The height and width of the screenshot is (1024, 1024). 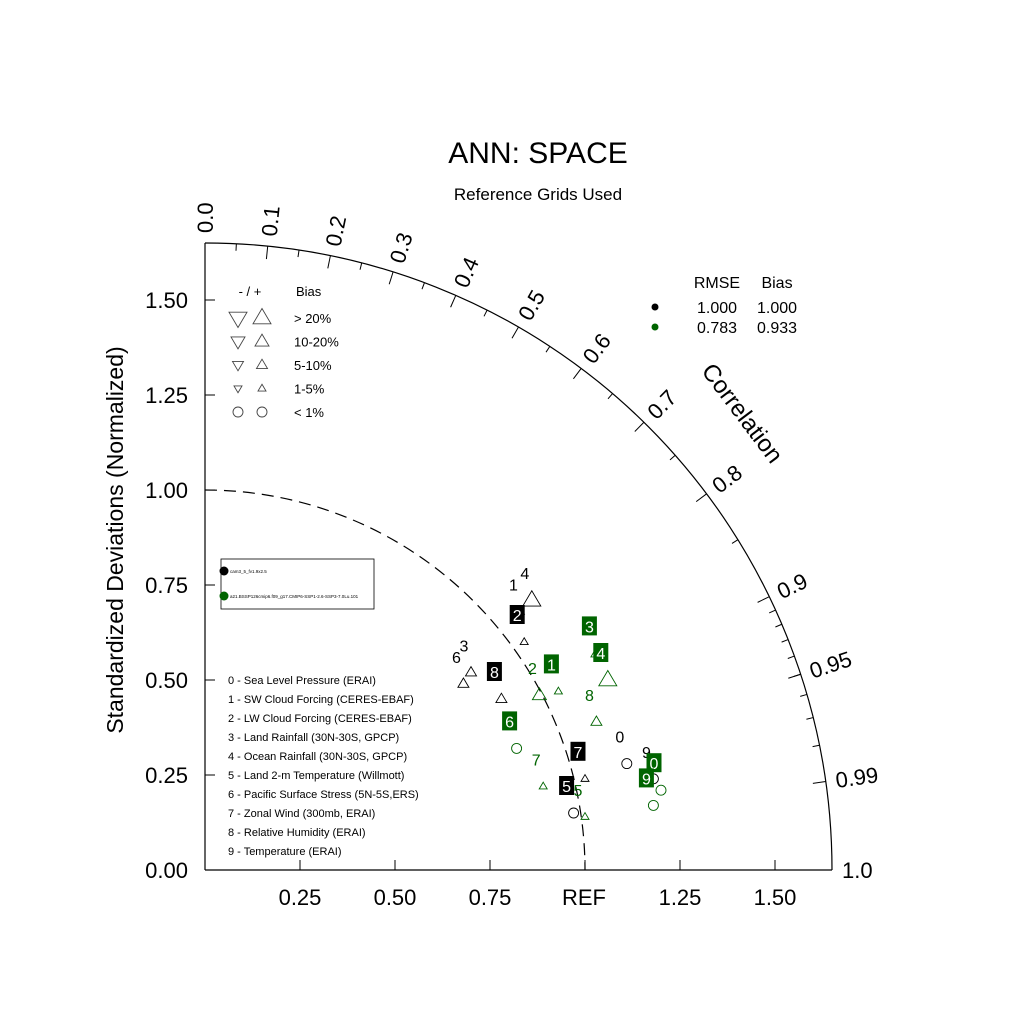 I want to click on variable-legend-item: 6 - Pacific Surface Stress (5N-5S,ERS), so click(x=323, y=795).